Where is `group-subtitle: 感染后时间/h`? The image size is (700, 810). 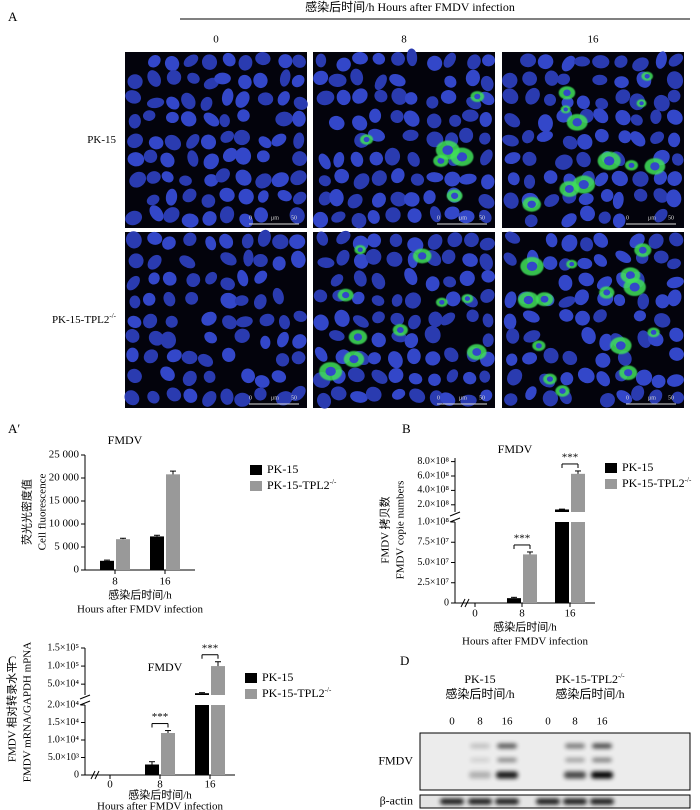
group-subtitle: 感染后时间/h is located at coordinates (589, 693).